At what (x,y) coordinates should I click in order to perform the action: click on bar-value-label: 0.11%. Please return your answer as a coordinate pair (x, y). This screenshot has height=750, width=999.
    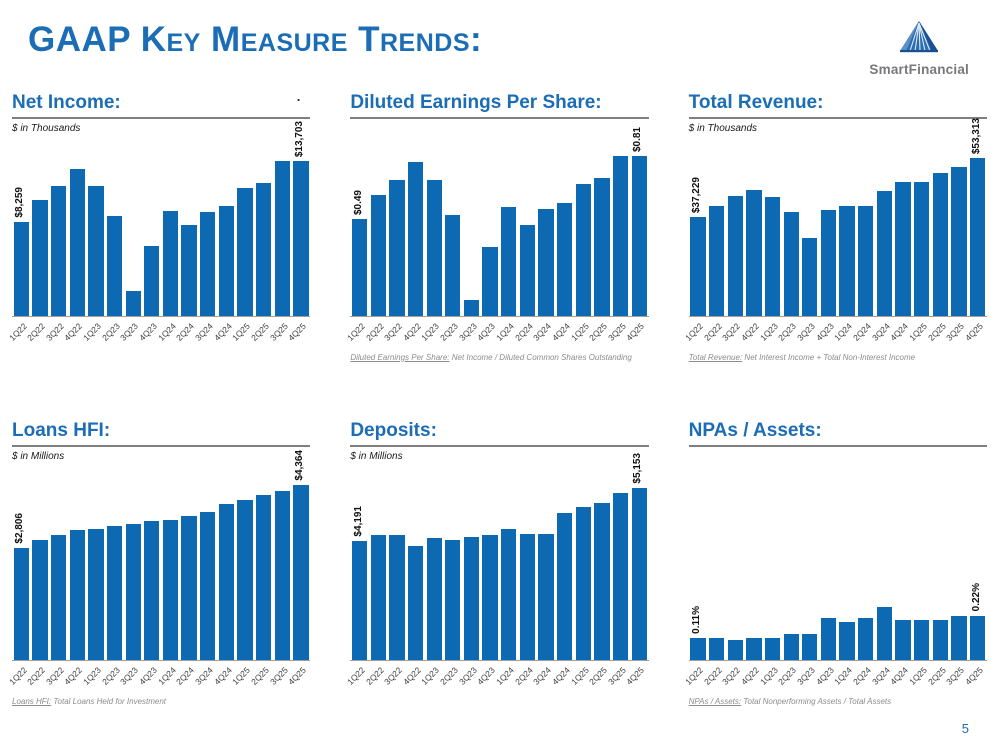
    Looking at the image, I should click on (696, 619).